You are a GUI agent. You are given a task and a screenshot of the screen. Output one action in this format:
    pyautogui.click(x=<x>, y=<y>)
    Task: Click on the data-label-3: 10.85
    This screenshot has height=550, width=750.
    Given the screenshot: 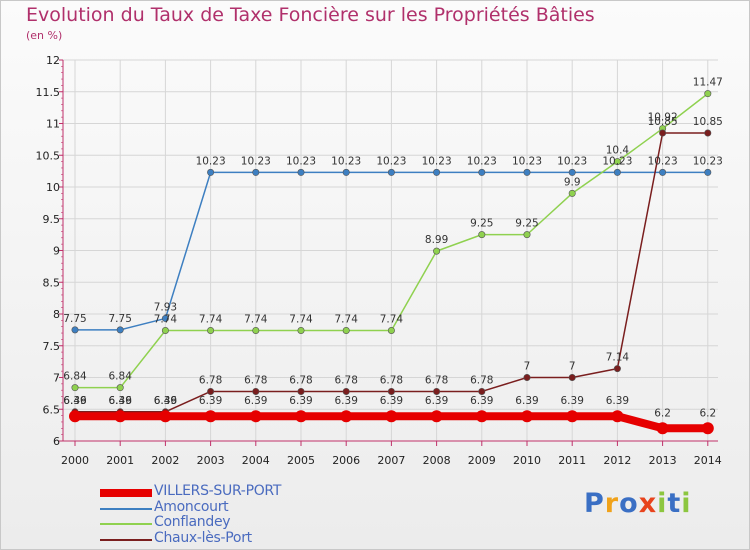 What is the action you would take?
    pyautogui.click(x=663, y=122)
    